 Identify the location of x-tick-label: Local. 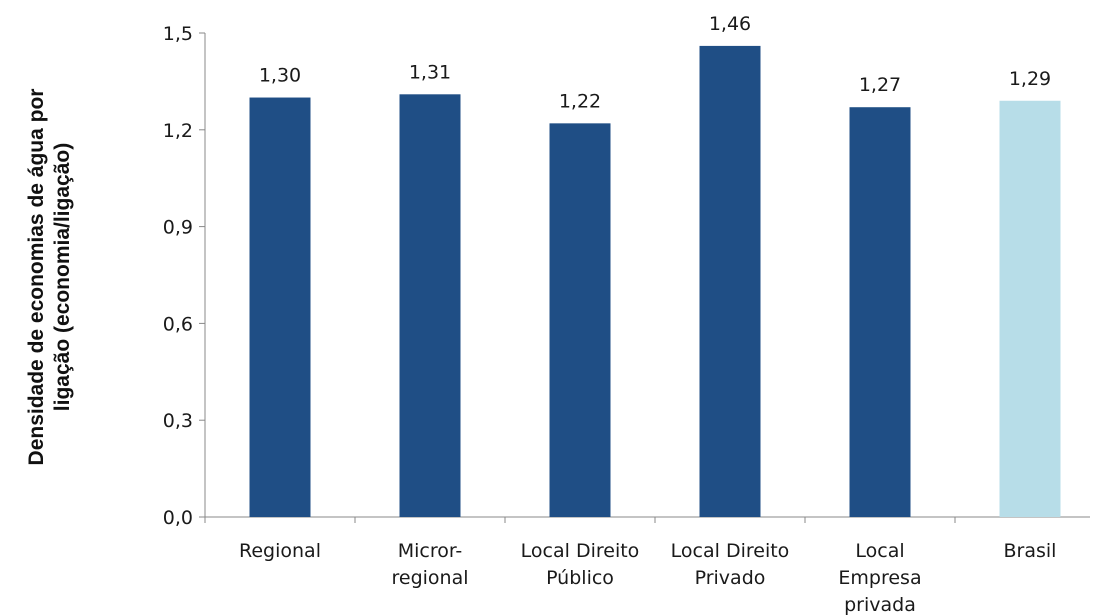
(879, 551).